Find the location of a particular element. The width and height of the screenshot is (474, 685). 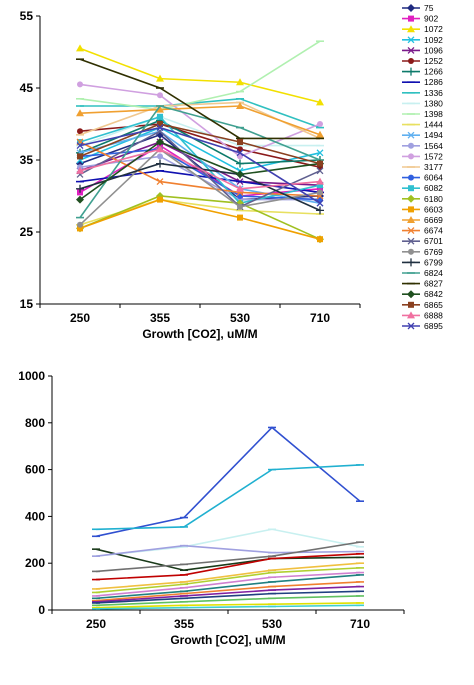

y-tick-label: 0 is located at coordinates (41, 610).